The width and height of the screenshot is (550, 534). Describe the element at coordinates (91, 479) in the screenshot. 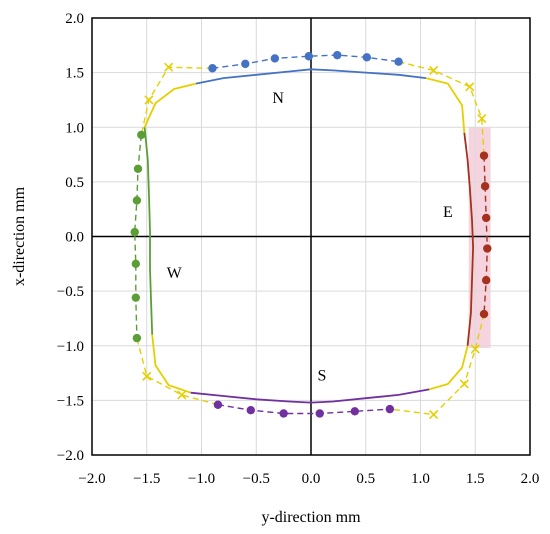

I see `x-tick-label: −2.0` at that location.